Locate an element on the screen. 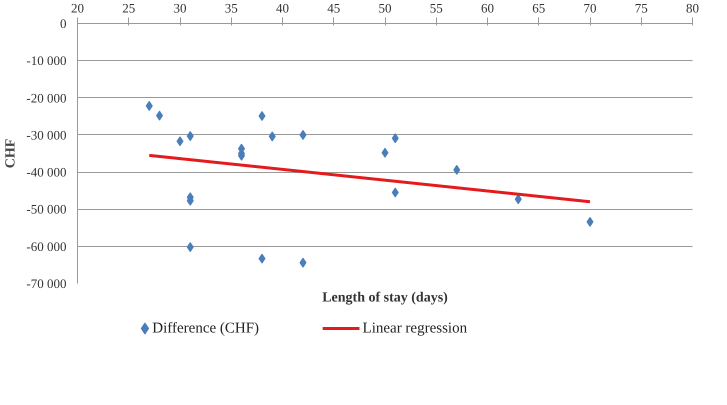 This screenshot has width=727, height=405. x-tick-label: 65 is located at coordinates (539, 8).